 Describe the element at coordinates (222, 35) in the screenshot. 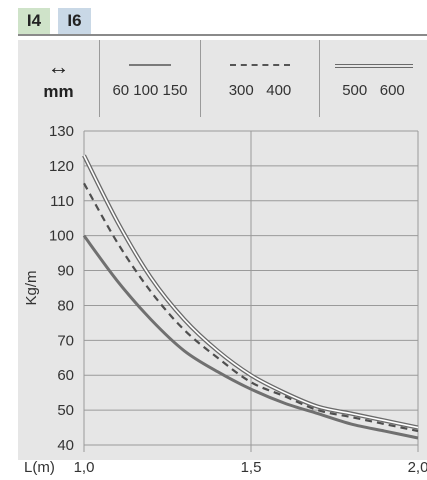

I see `header-top-rule` at that location.